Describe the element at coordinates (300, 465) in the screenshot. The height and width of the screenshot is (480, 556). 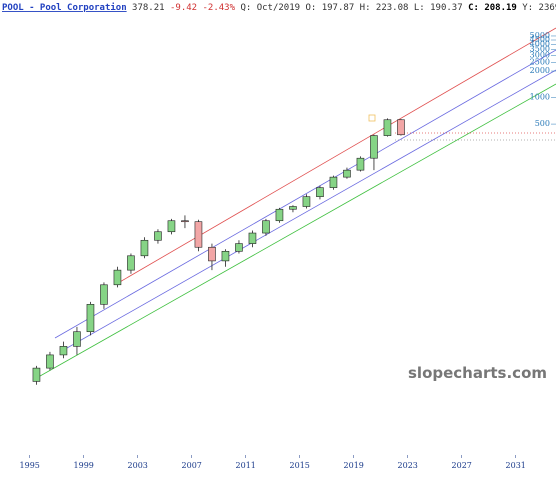
I see `x-tick-label: 2015` at that location.